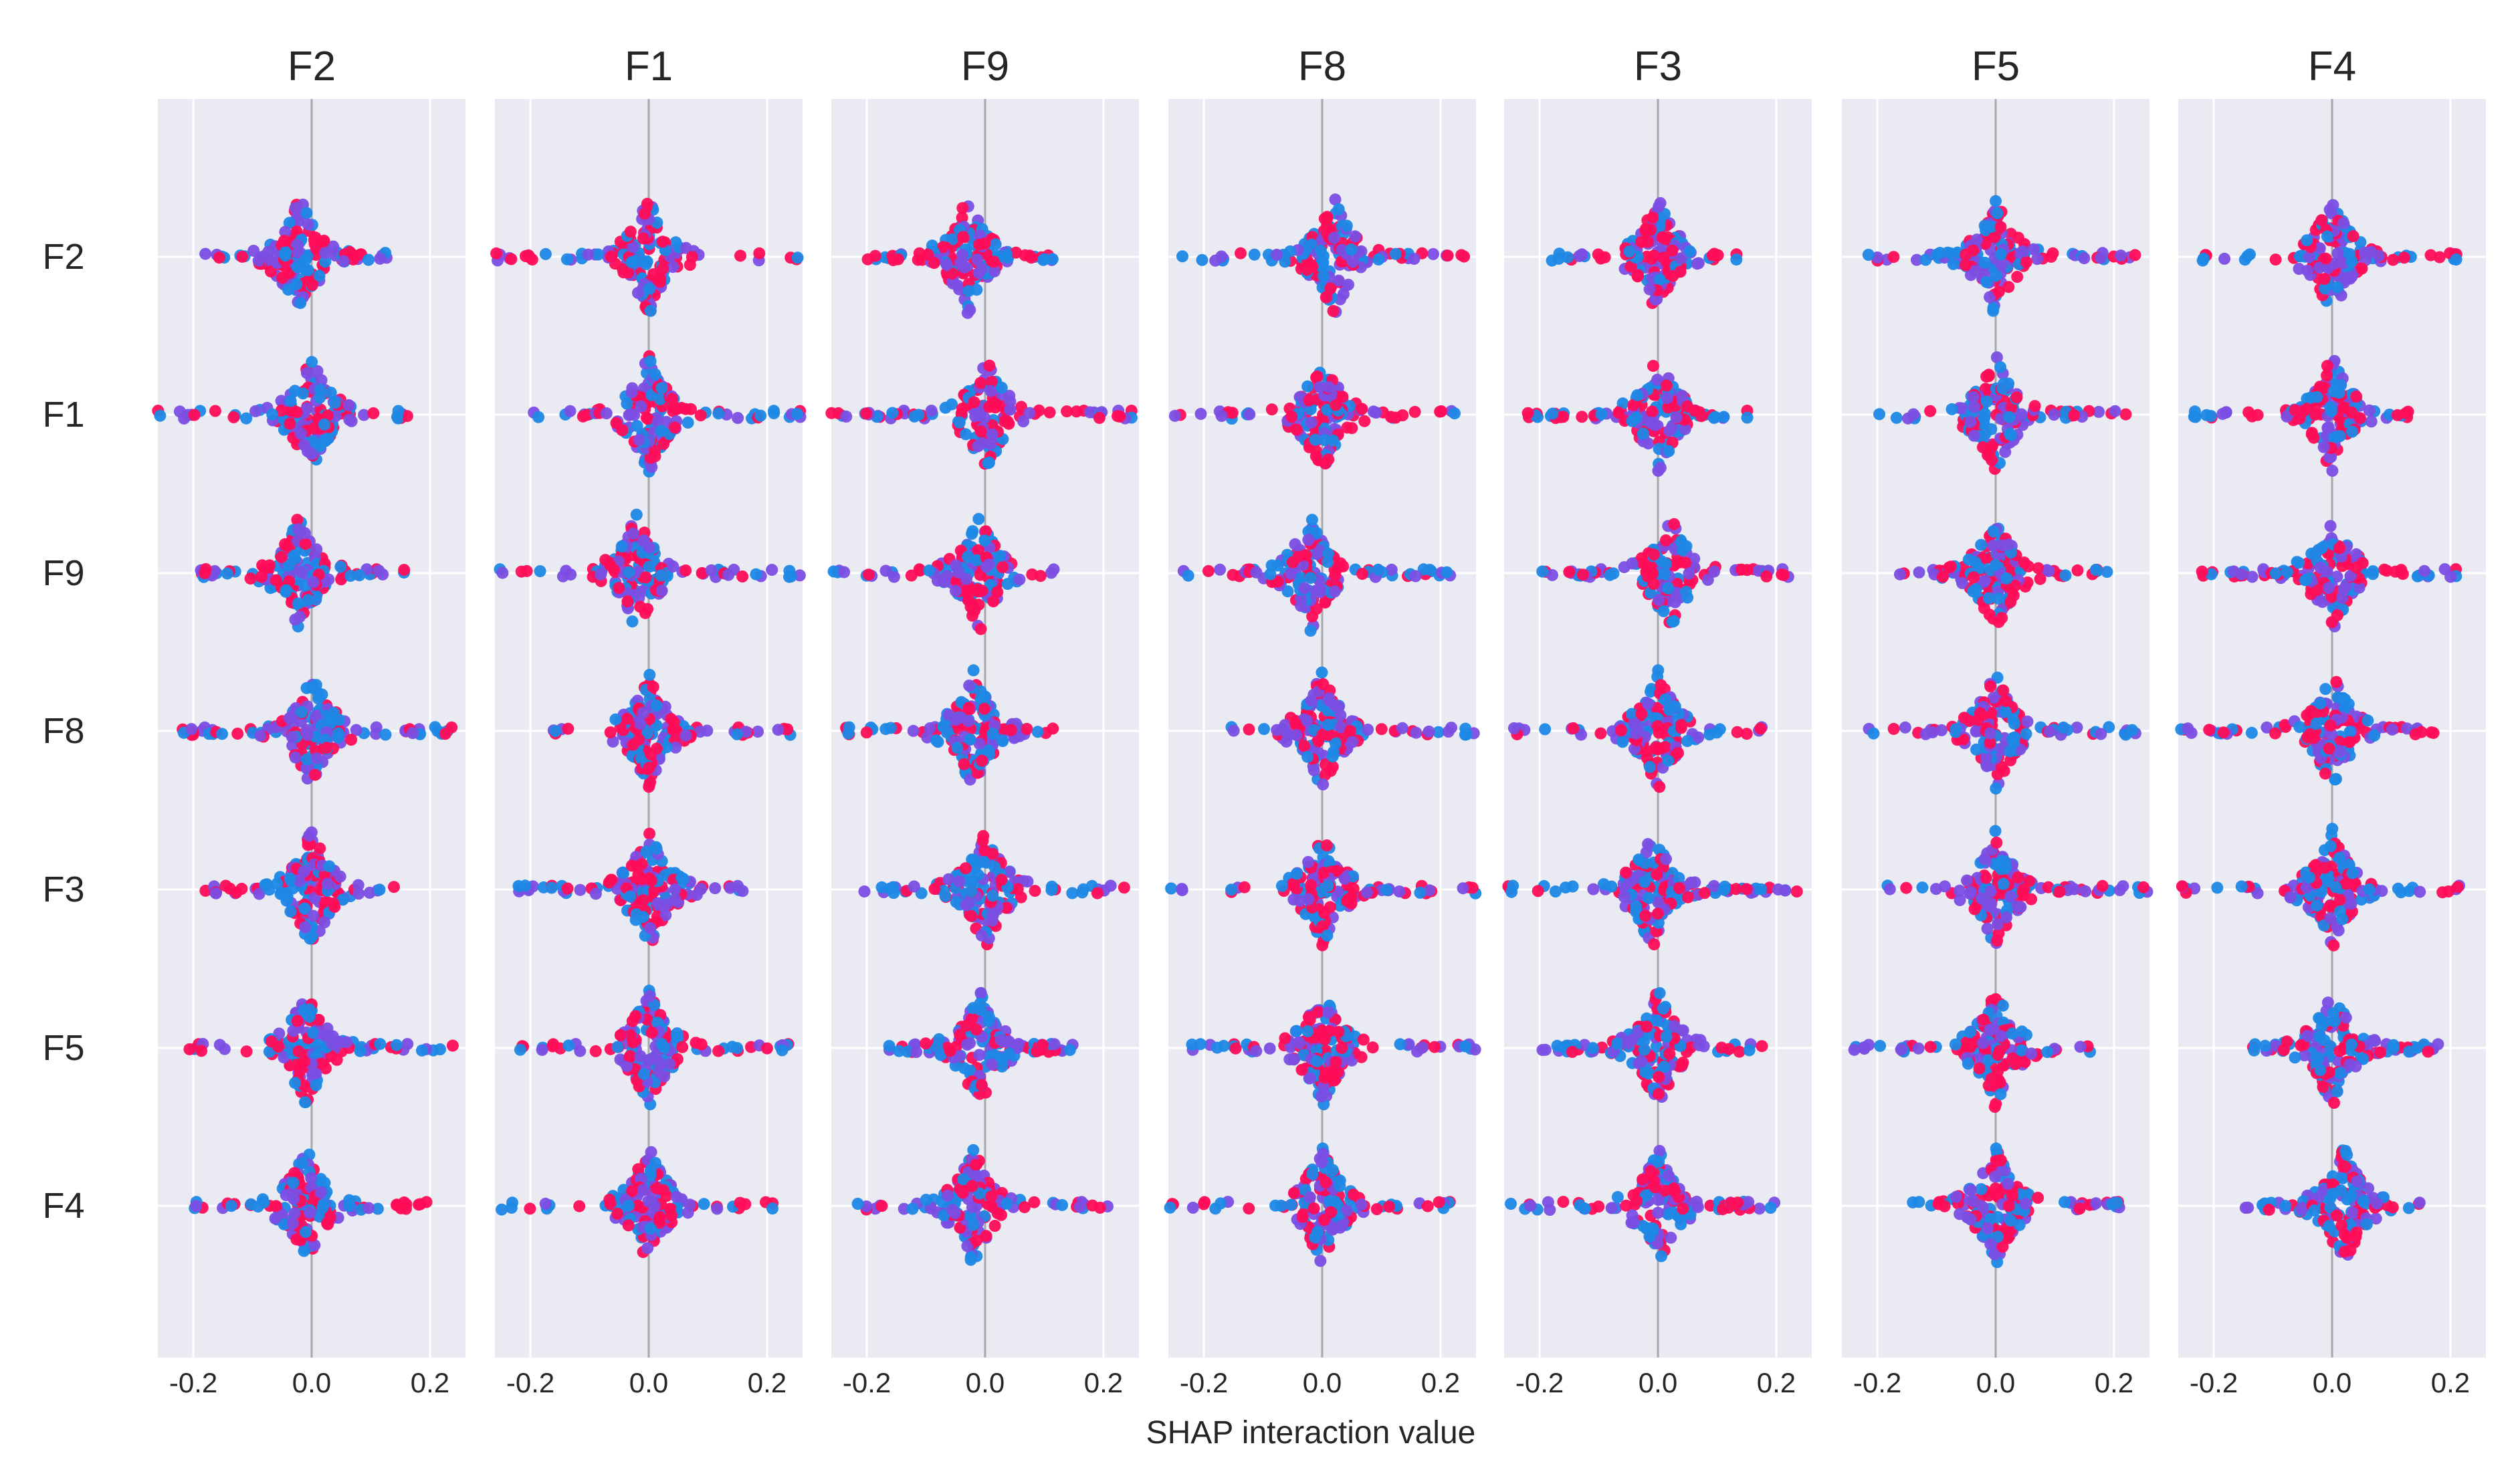 The image size is (2520, 1482). Describe the element at coordinates (311, 1382) in the screenshot. I see `x-tick-label: 0.0` at that location.